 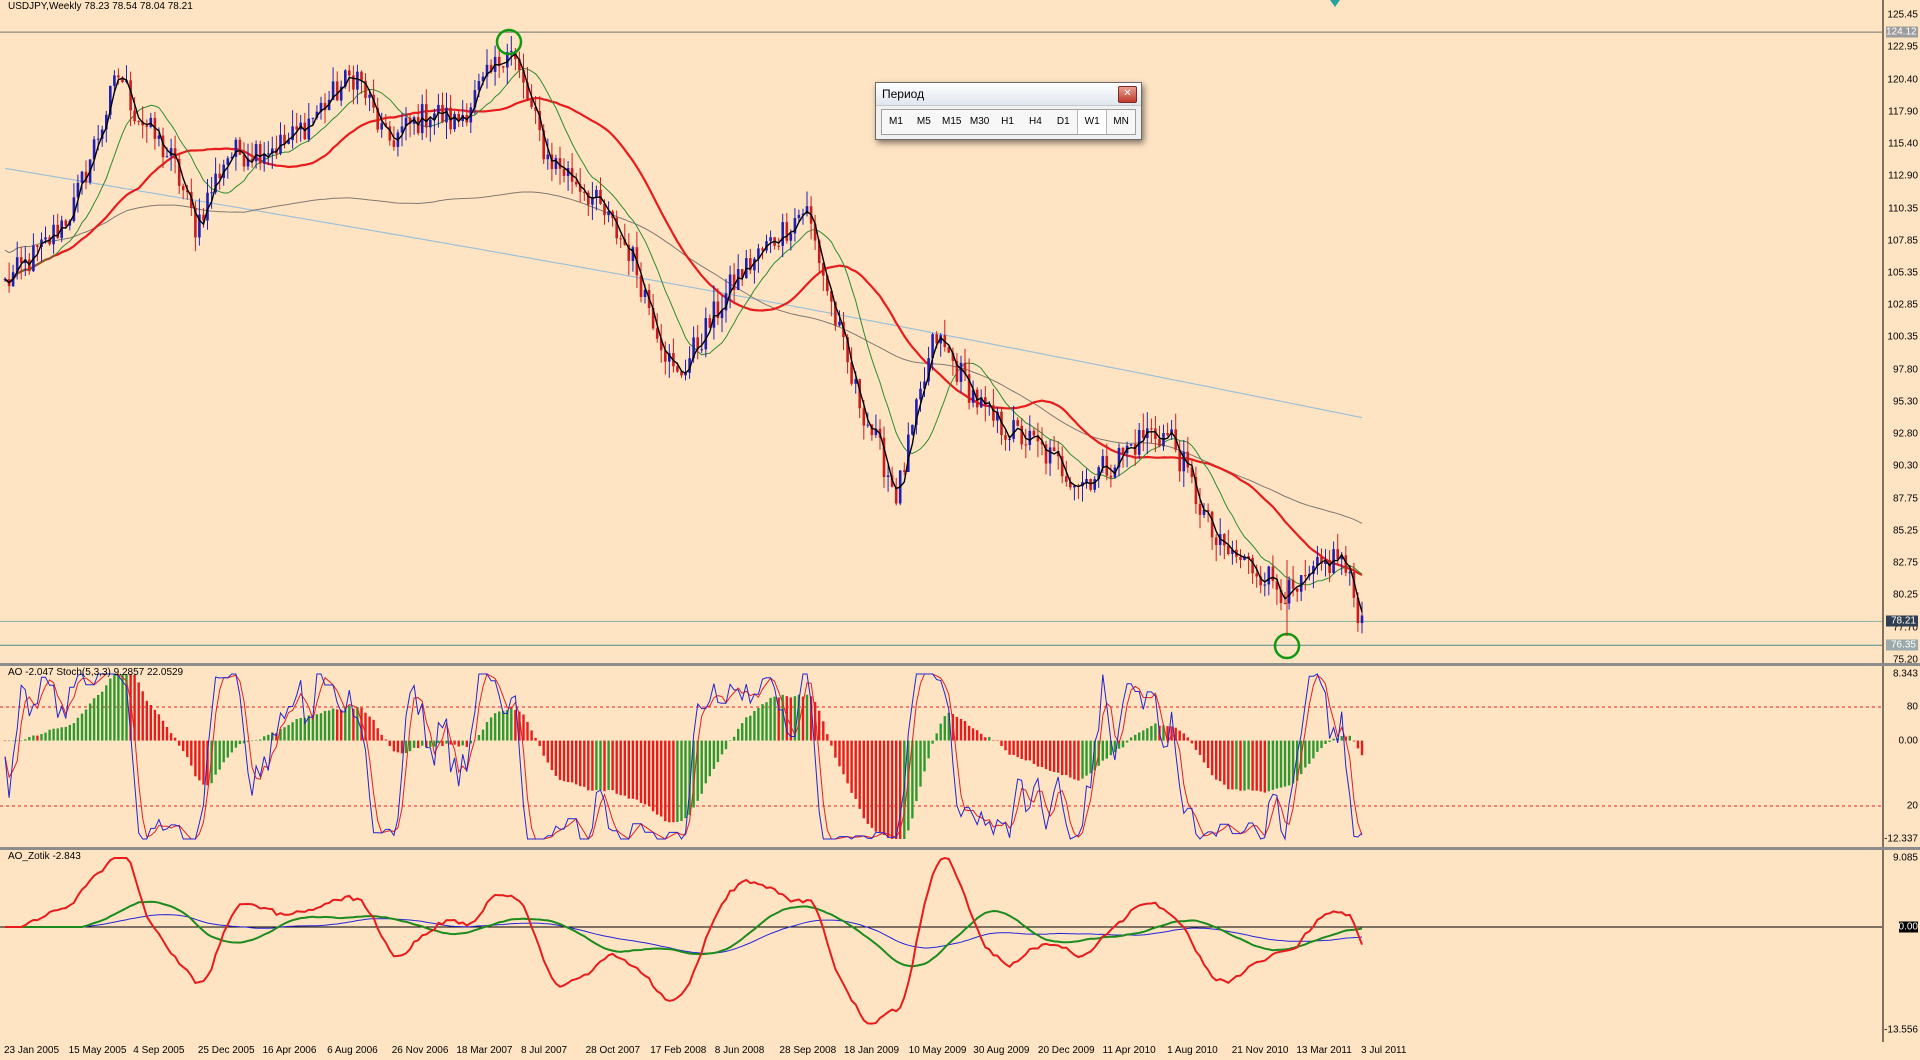 I want to click on time-tick-label: 26 Nov 2006, so click(x=420, y=1050).